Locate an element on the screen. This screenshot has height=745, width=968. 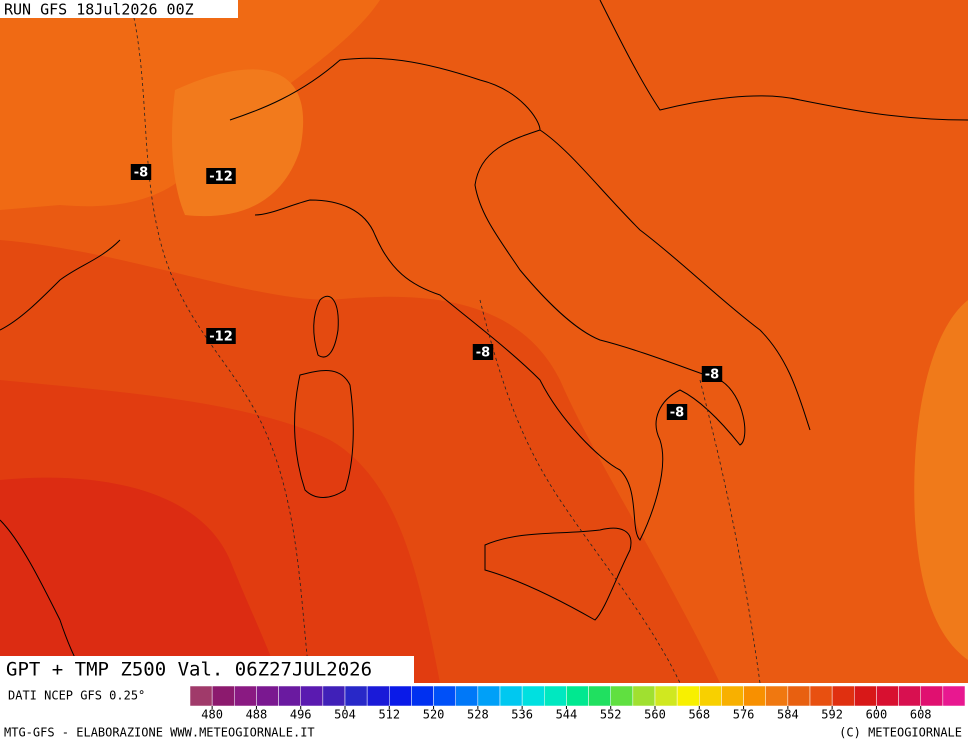
run-box is located at coordinates (119, 9).